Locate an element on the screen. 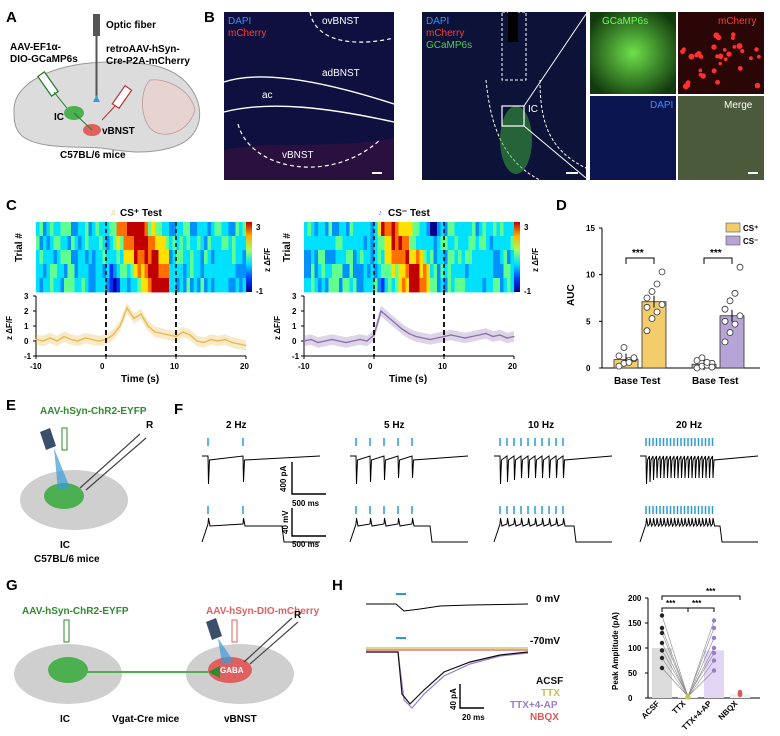 The height and width of the screenshot is (736, 780). h-traces is located at coordinates (447, 651).